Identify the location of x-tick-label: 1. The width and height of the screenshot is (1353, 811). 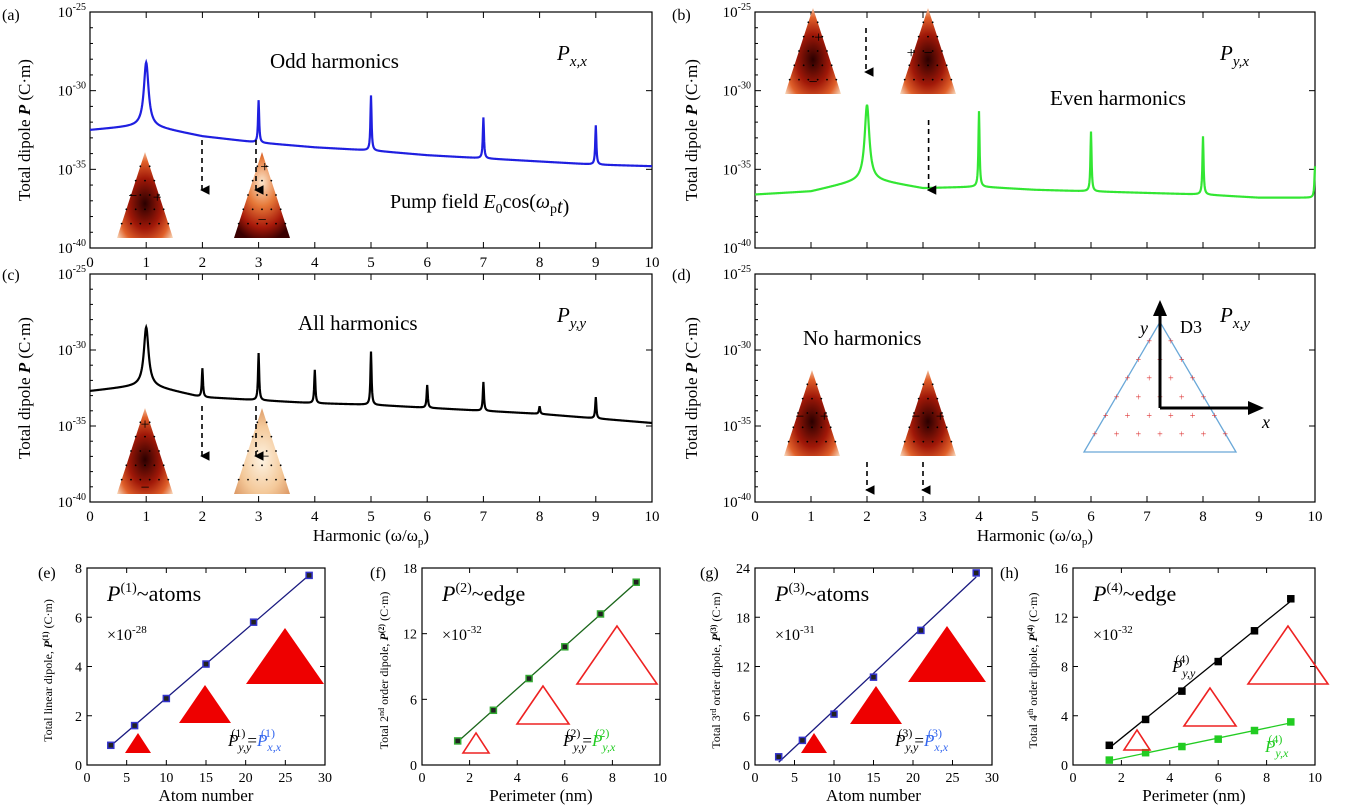
(811, 517).